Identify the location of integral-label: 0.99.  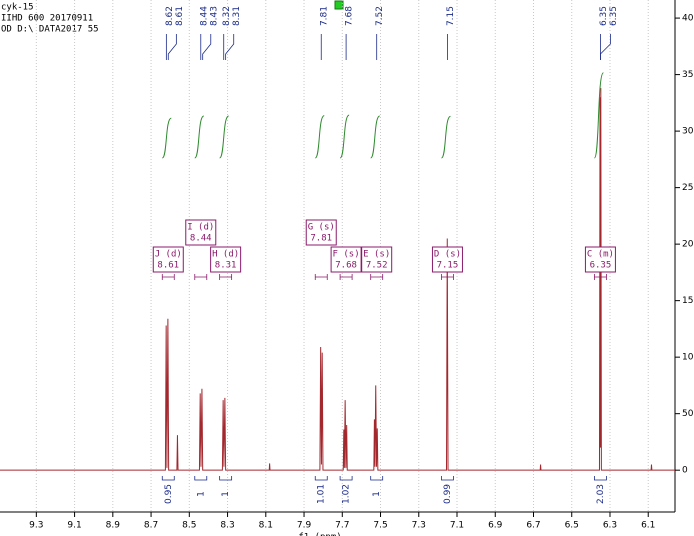
(448, 494).